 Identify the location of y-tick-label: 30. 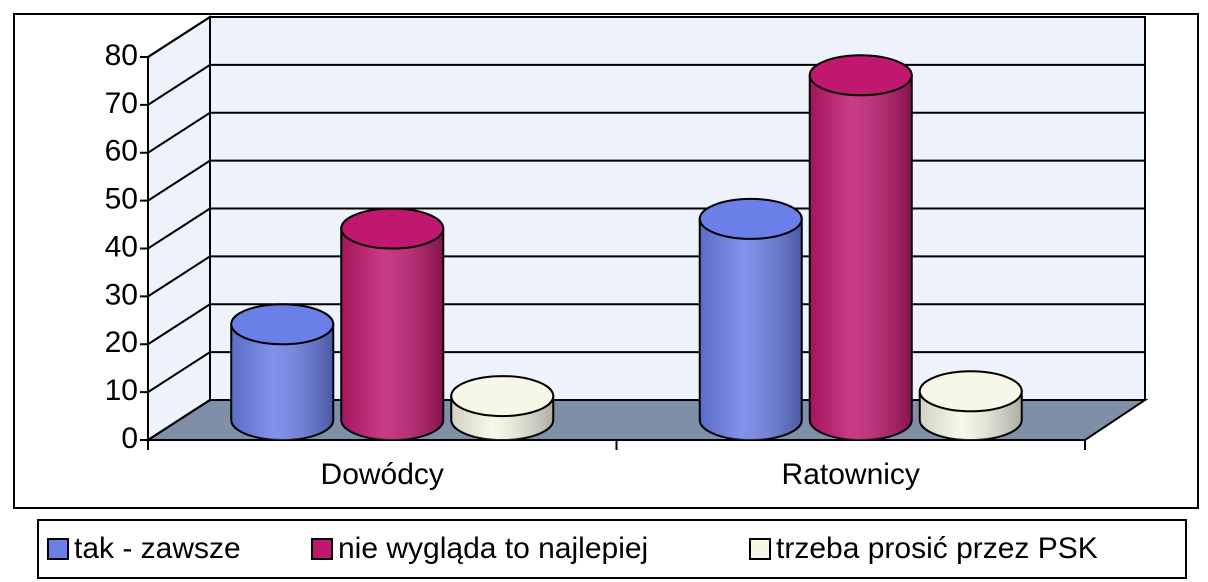
(121, 294).